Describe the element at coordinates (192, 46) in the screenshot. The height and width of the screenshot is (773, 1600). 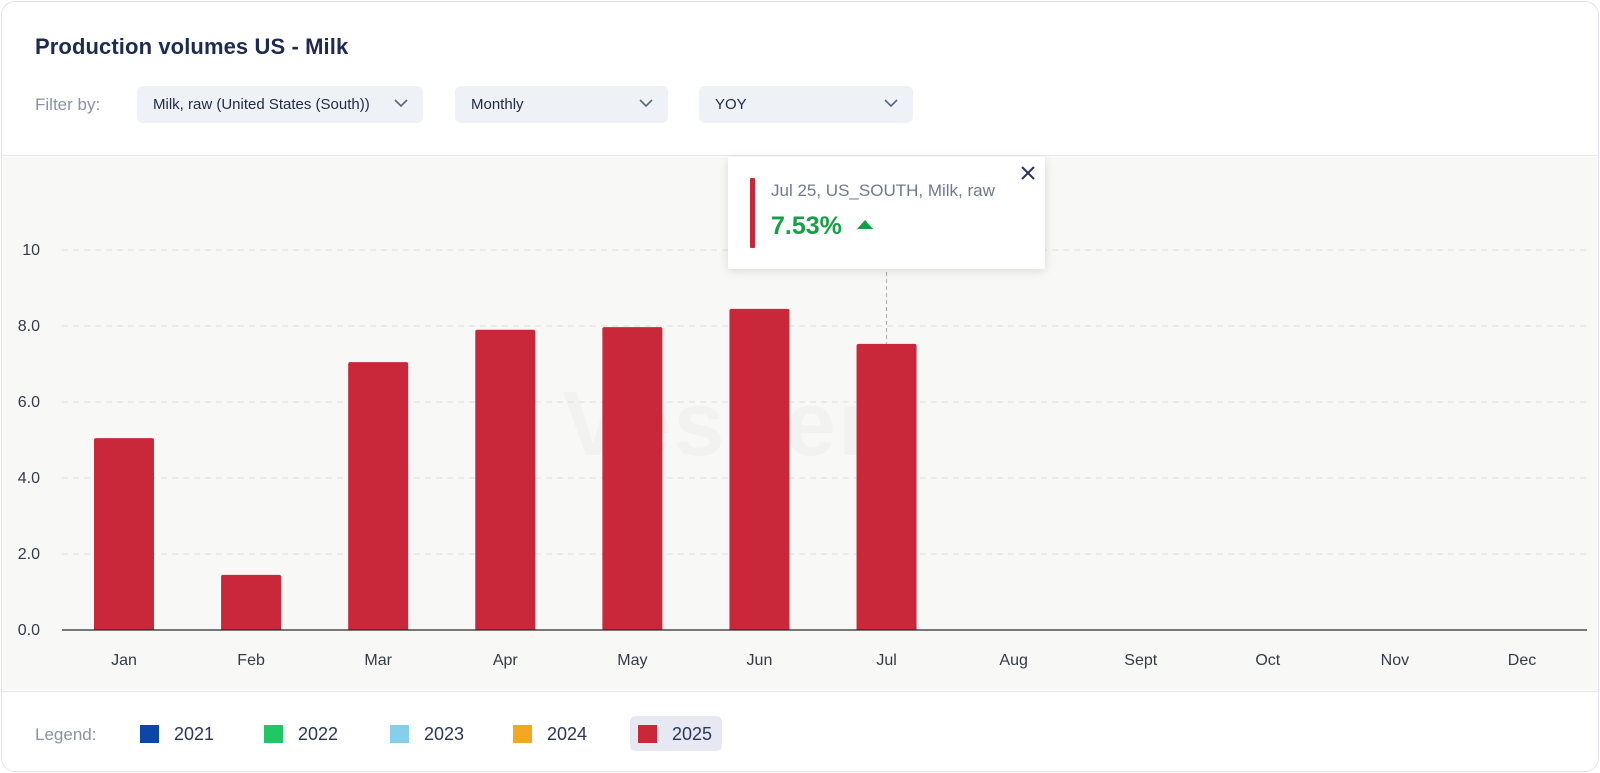
I see `page-title: Production volumes US - Milk` at that location.